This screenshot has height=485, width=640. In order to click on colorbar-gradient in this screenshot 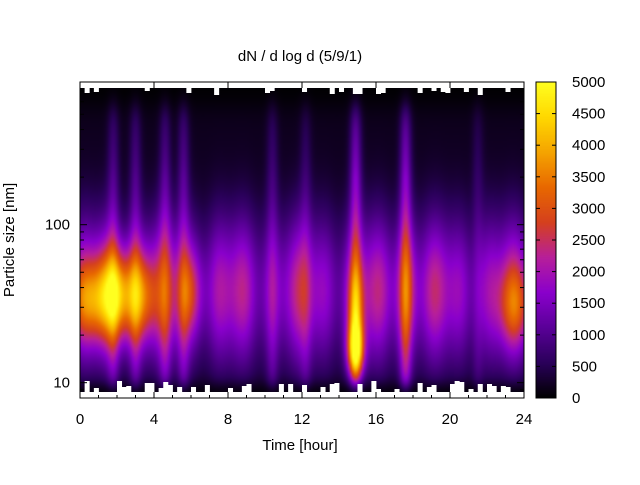, I will do `click(546, 240)`.